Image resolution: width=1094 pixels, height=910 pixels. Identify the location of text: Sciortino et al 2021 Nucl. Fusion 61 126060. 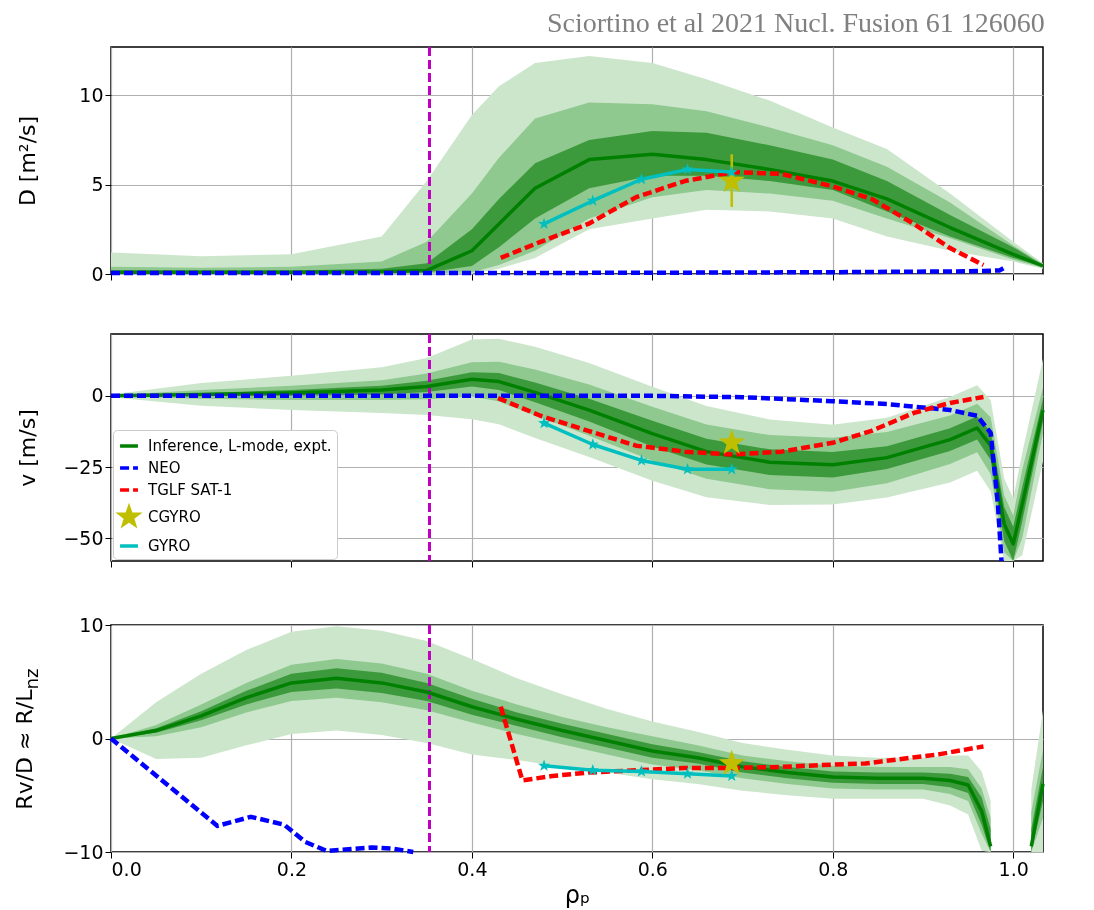
(795, 22).